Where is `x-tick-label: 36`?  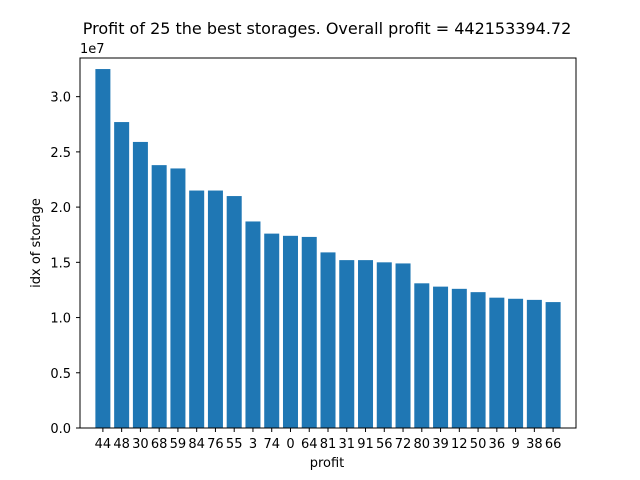 x-tick-label: 36 is located at coordinates (497, 444).